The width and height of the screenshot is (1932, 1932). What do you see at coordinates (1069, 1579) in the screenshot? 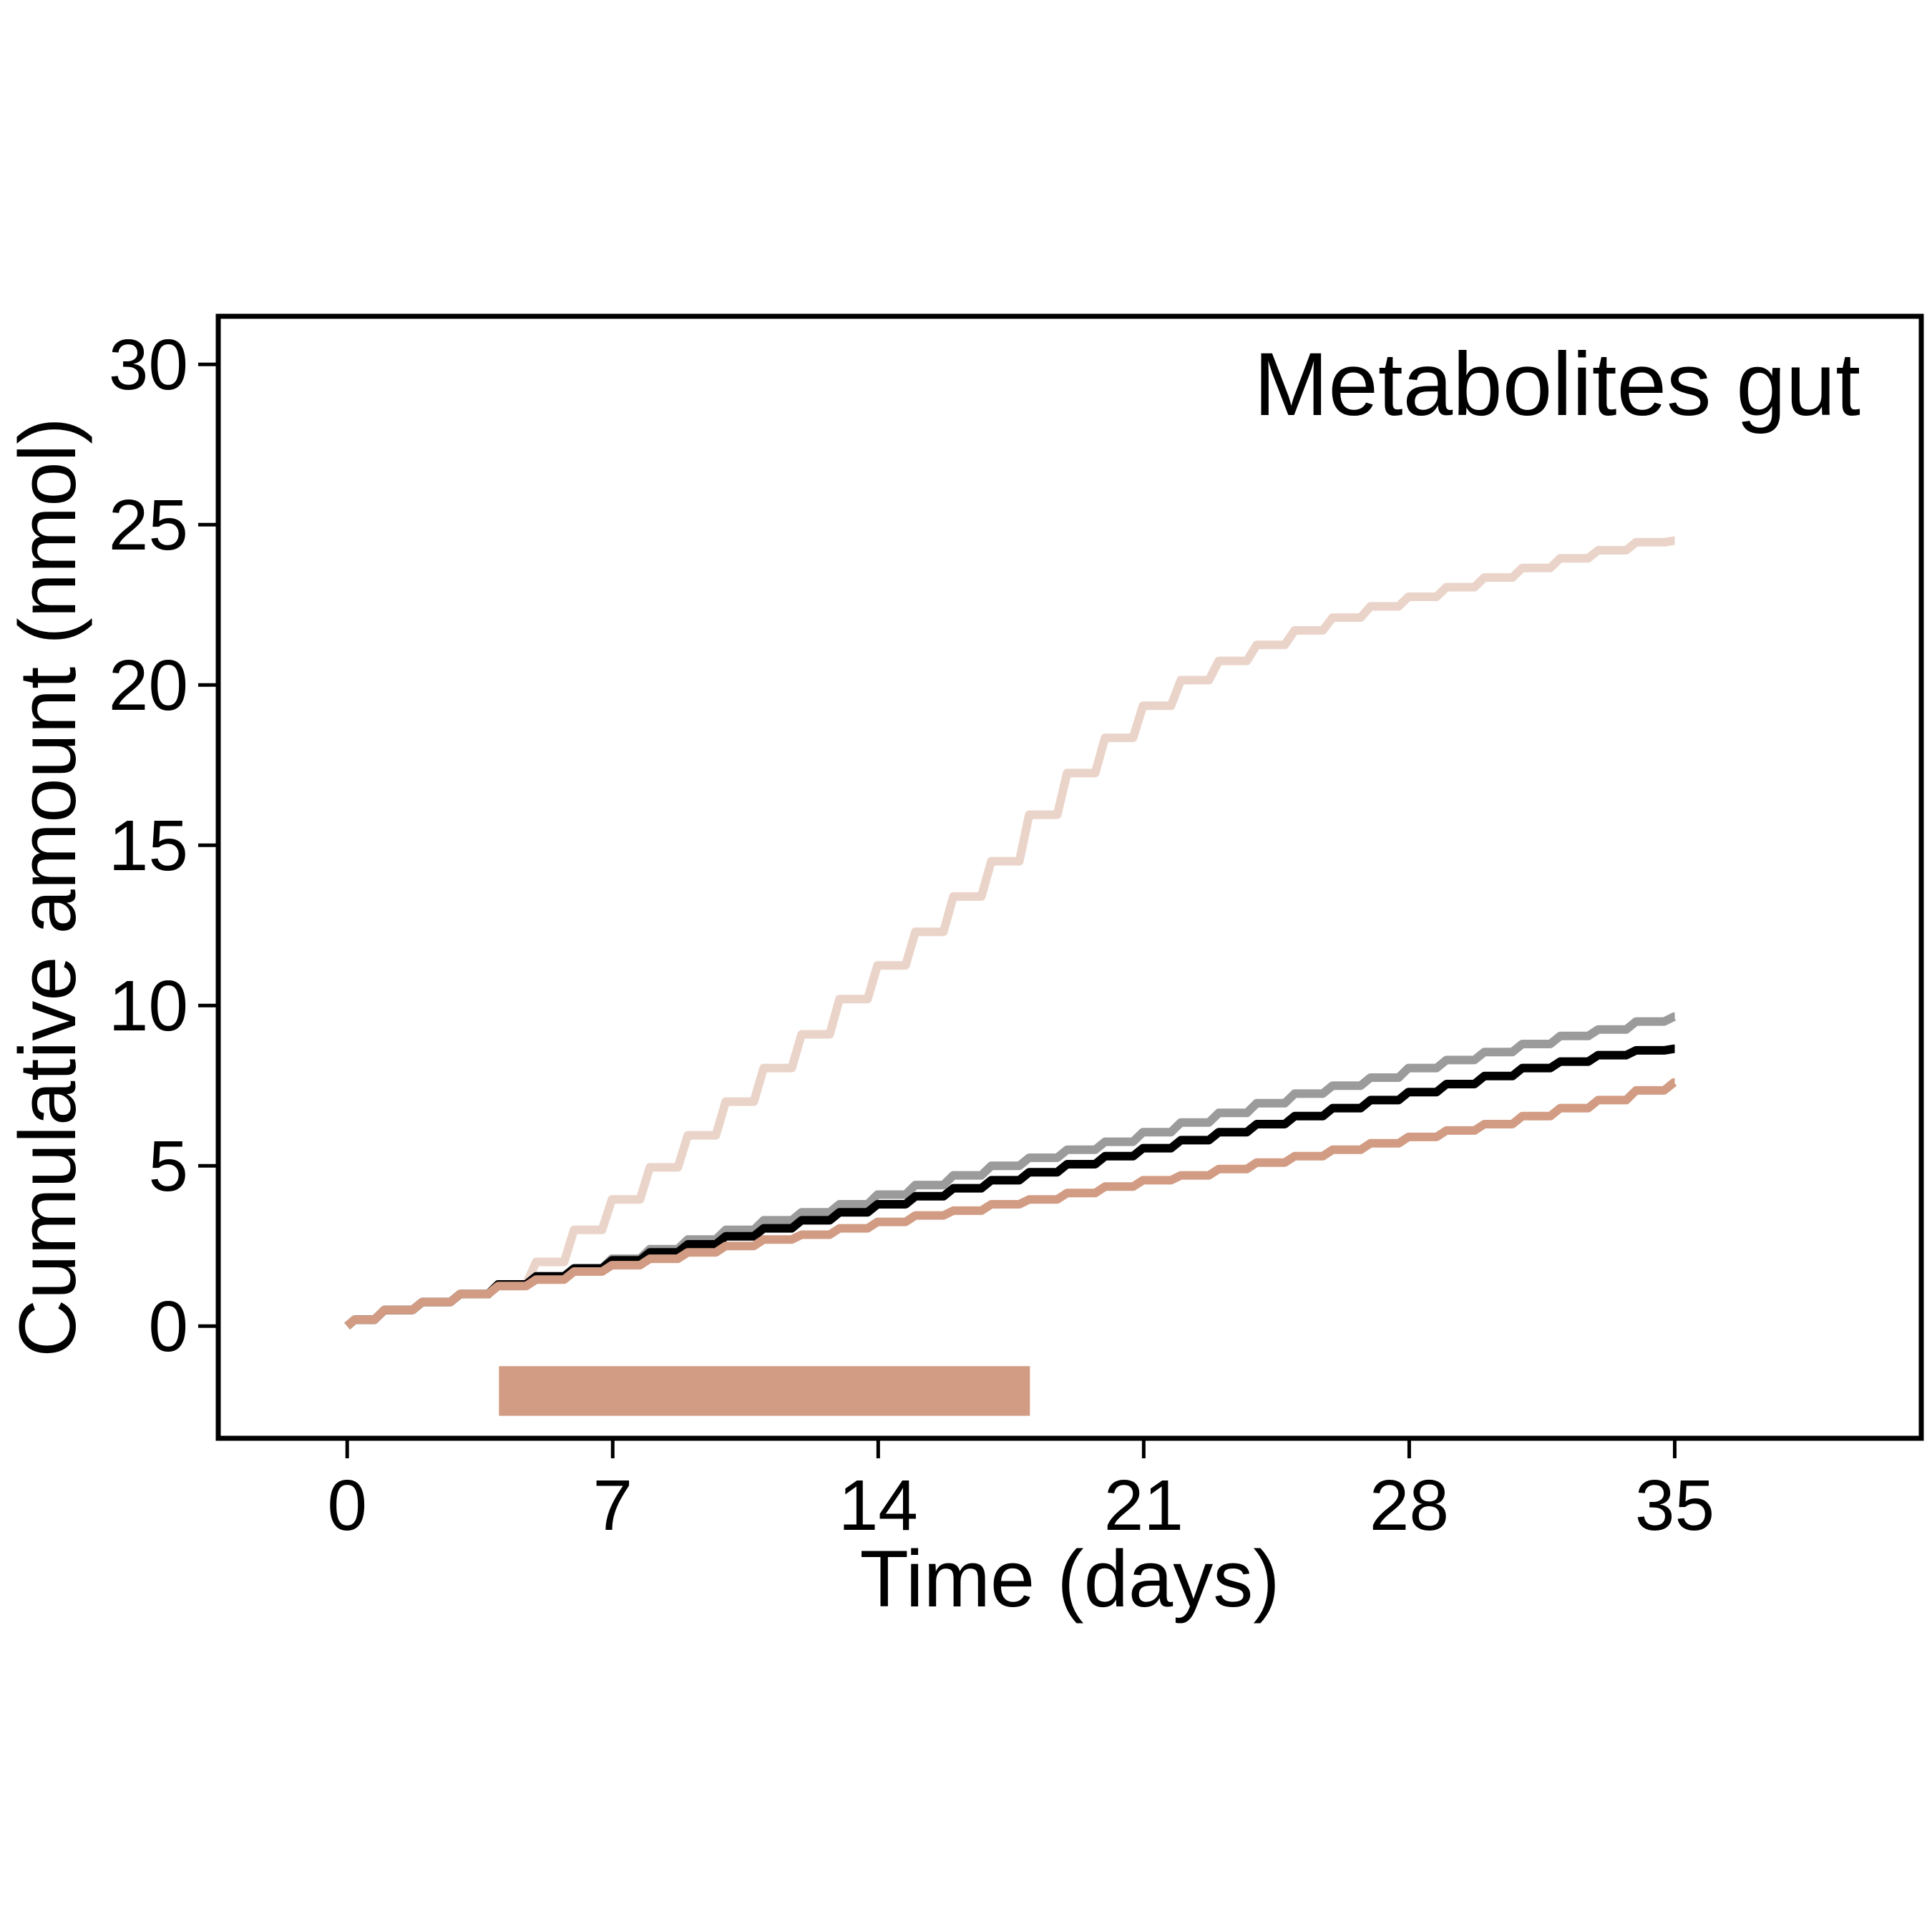
I see `x-axis-title: Time (days)` at bounding box center [1069, 1579].